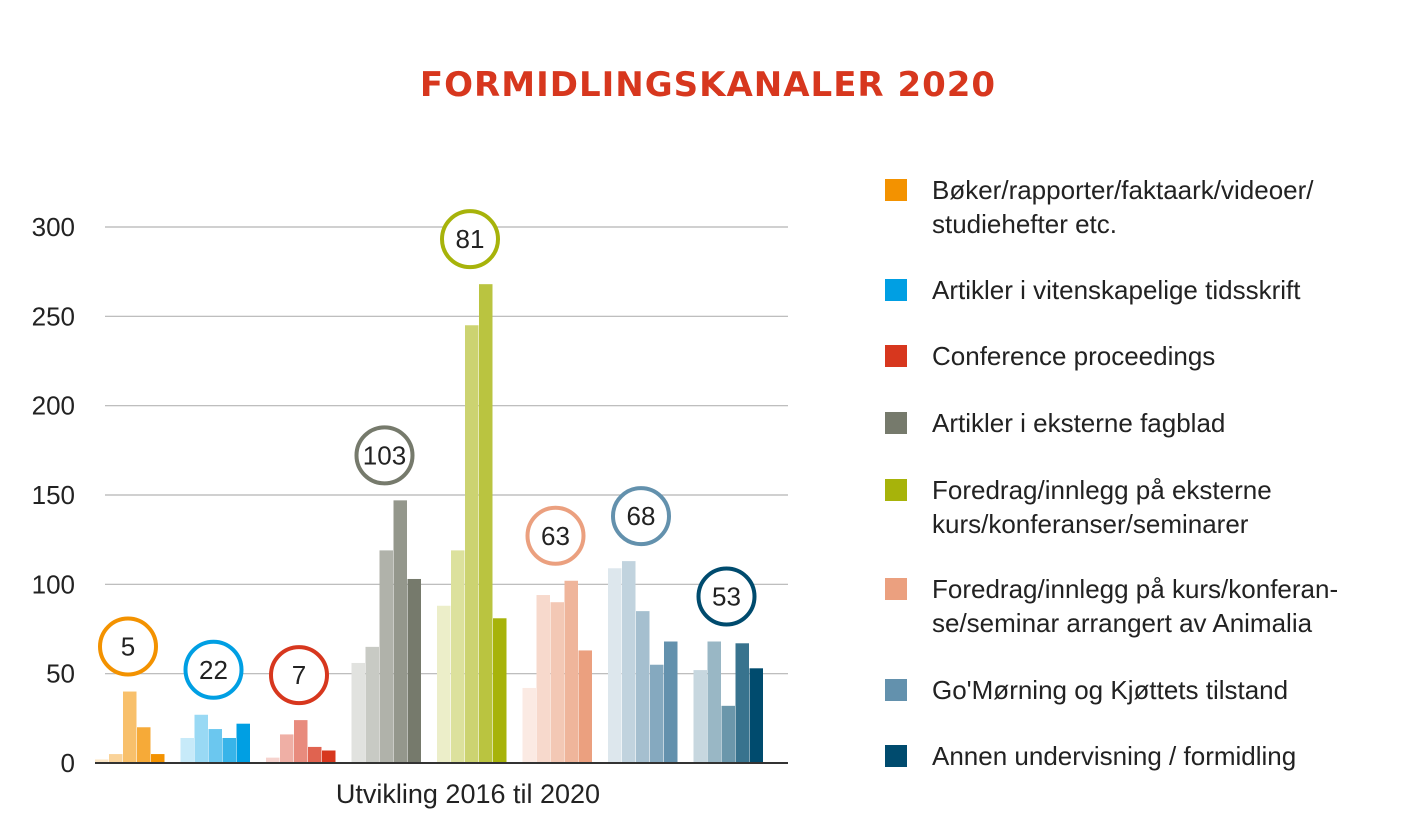  What do you see at coordinates (1090, 524) in the screenshot?
I see `legend-label: kurs/konferanser/seminarer` at bounding box center [1090, 524].